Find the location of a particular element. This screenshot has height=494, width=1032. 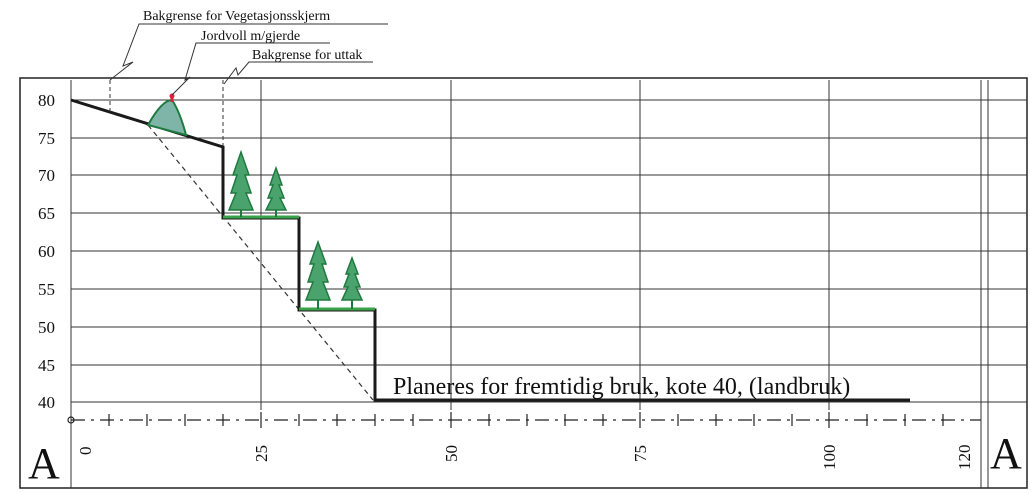

limit-verticals is located at coordinates (166, 113).